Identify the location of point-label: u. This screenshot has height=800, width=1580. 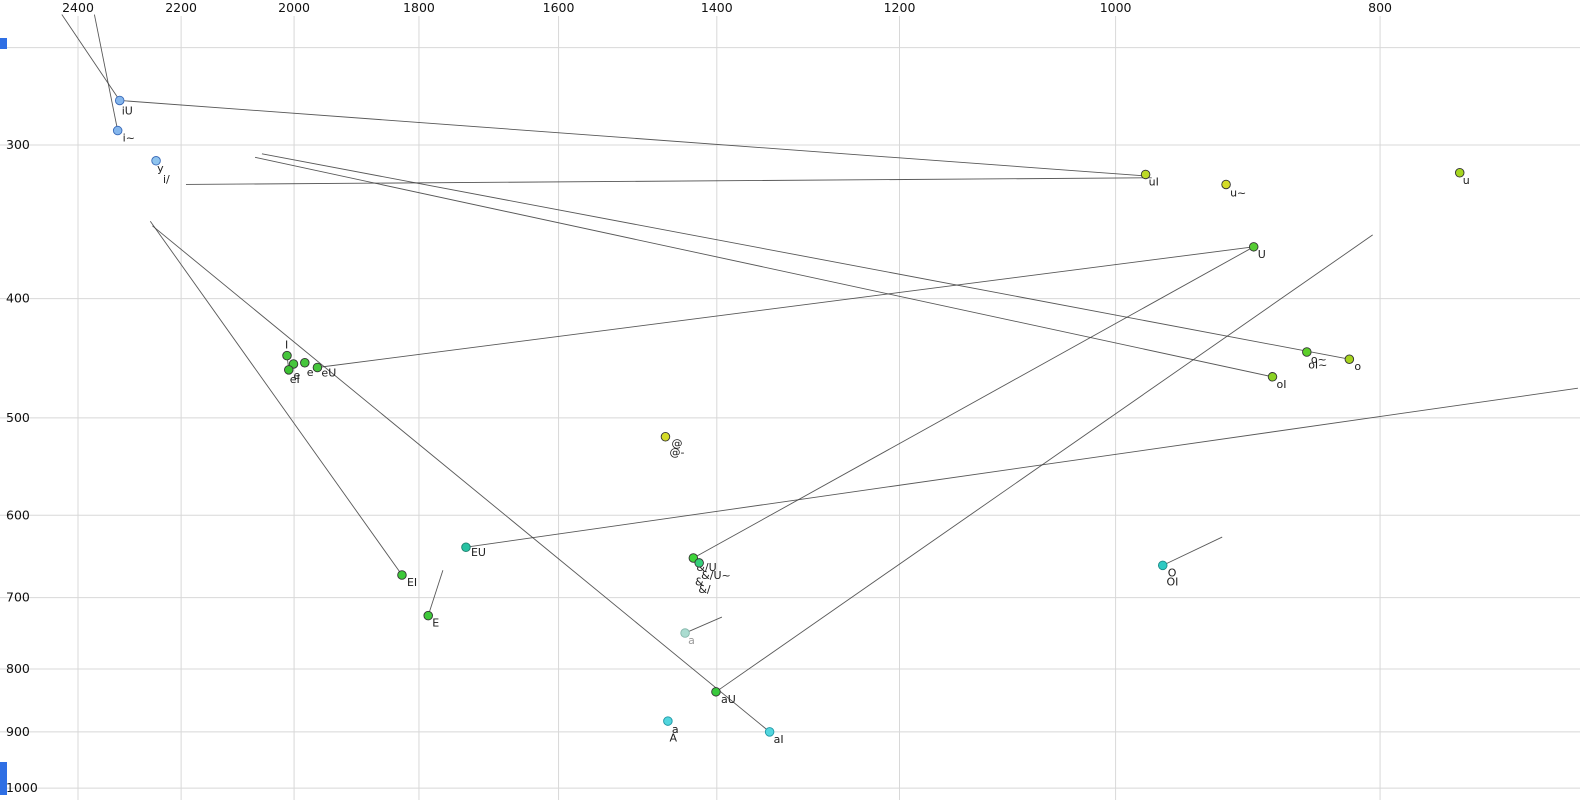
(1466, 180).